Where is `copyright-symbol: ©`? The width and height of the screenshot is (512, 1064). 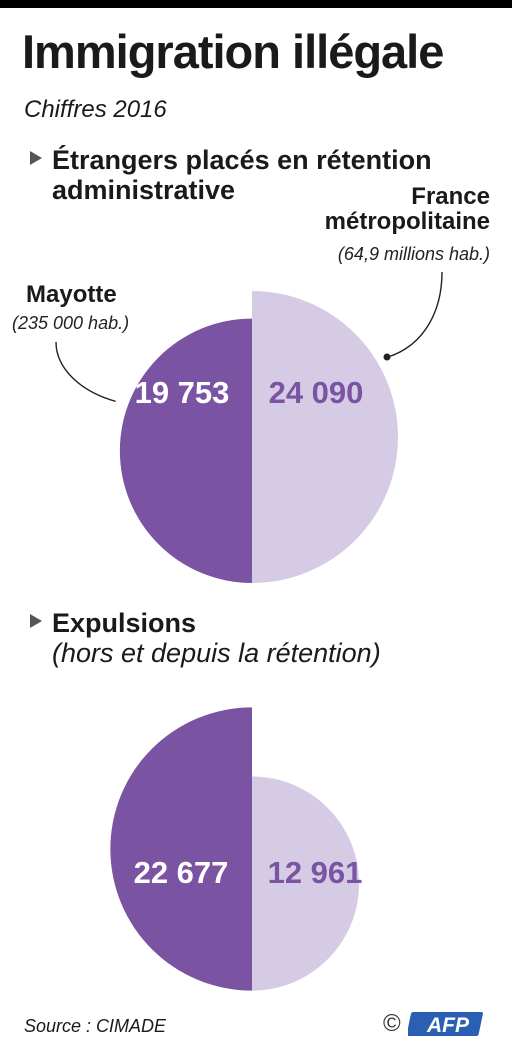 copyright-symbol: © is located at coordinates (392, 1023).